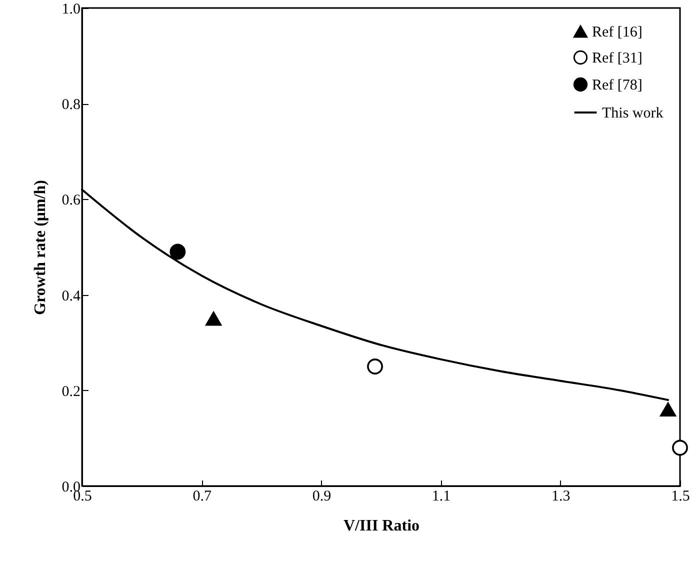 The height and width of the screenshot is (562, 700). Describe the element at coordinates (441, 496) in the screenshot. I see `x-tick-label: 1.1` at that location.